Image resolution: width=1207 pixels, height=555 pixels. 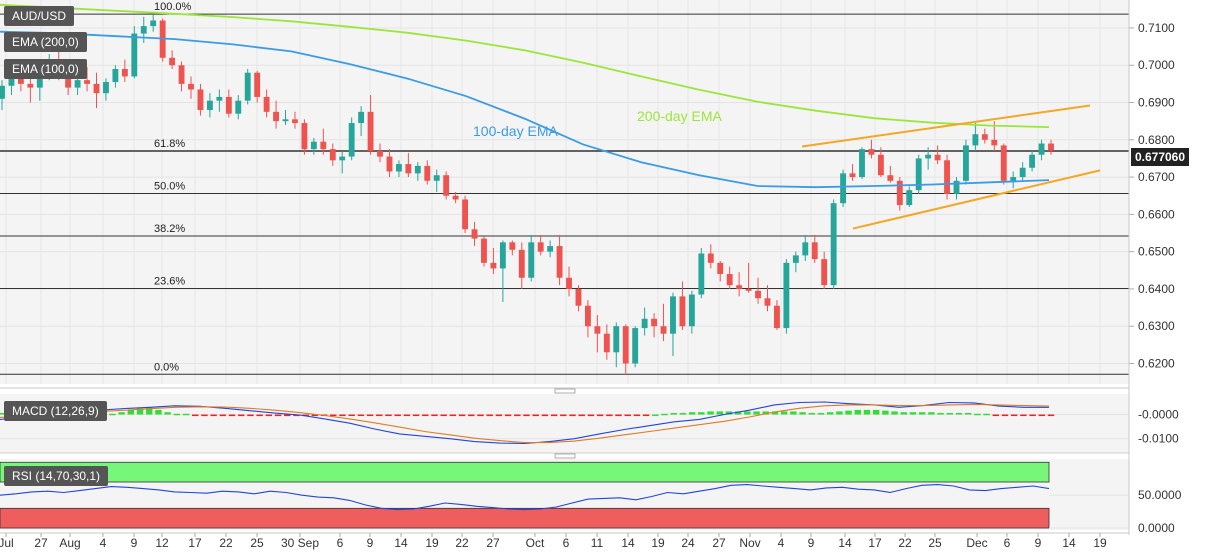 What do you see at coordinates (1156, 65) in the screenshot?
I see `price-tick-label: 0.7000` at bounding box center [1156, 65].